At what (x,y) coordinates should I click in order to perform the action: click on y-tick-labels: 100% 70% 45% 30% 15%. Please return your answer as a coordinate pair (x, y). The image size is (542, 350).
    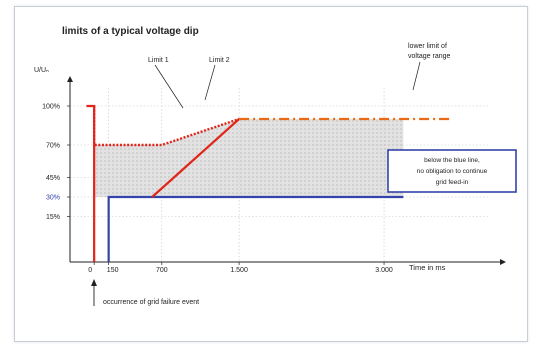
    Looking at the image, I should click on (56, 162).